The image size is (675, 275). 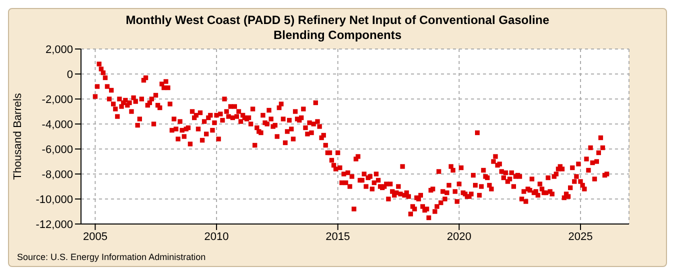 What do you see at coordinates (459, 236) in the screenshot?
I see `x-tick-label: 2020` at bounding box center [459, 236].